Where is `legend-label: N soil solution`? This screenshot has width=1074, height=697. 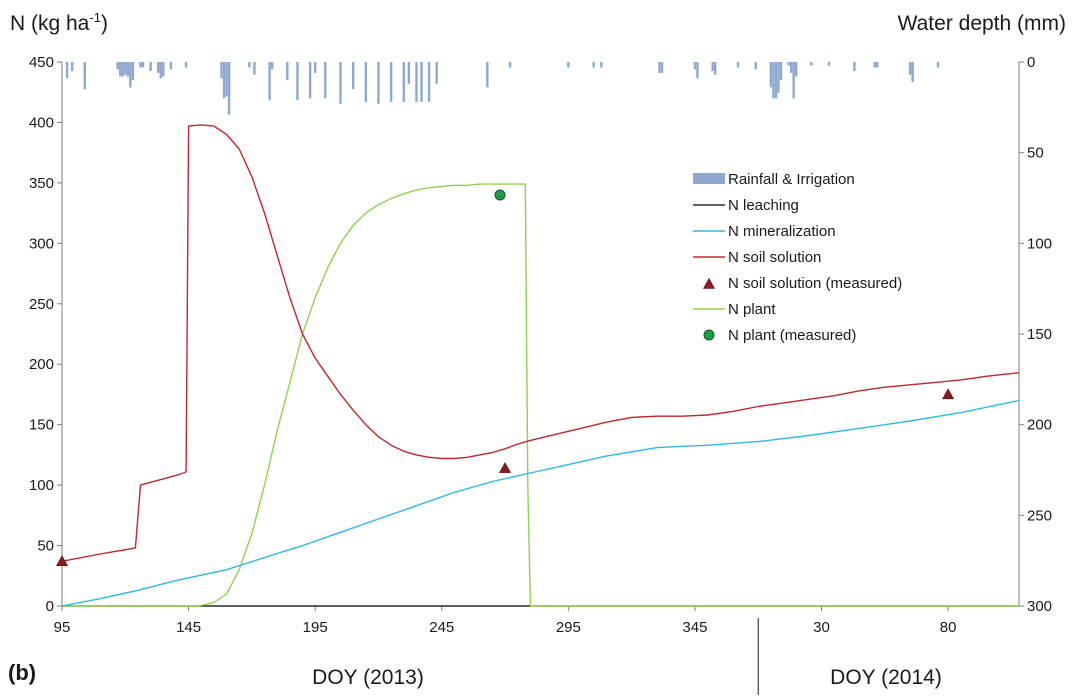
legend-label: N soil solution is located at coordinates (774, 257).